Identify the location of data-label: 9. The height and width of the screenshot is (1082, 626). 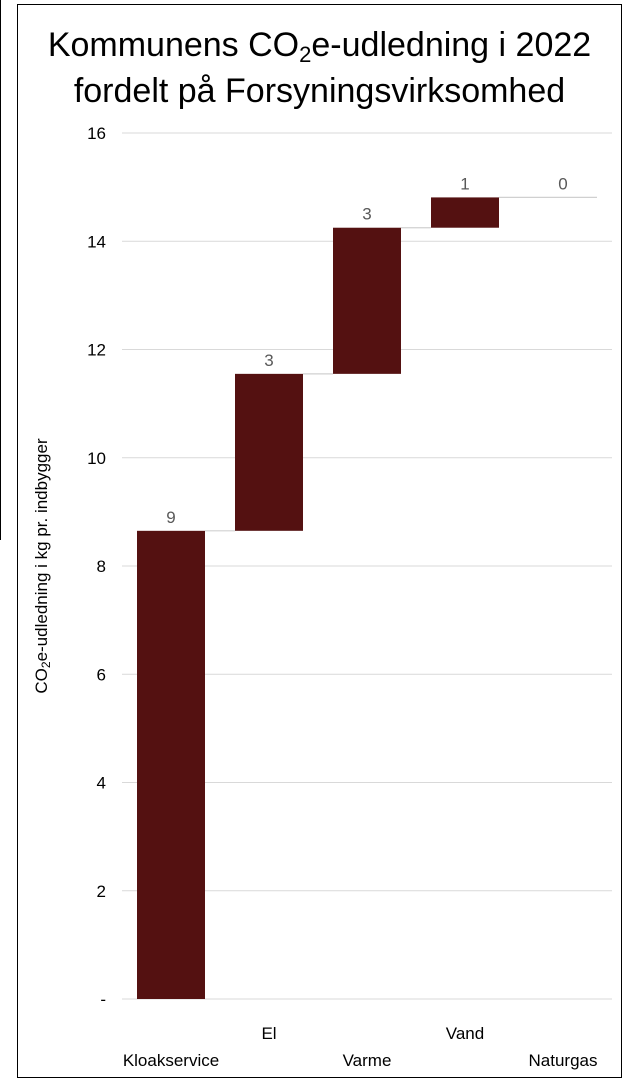
(170, 517).